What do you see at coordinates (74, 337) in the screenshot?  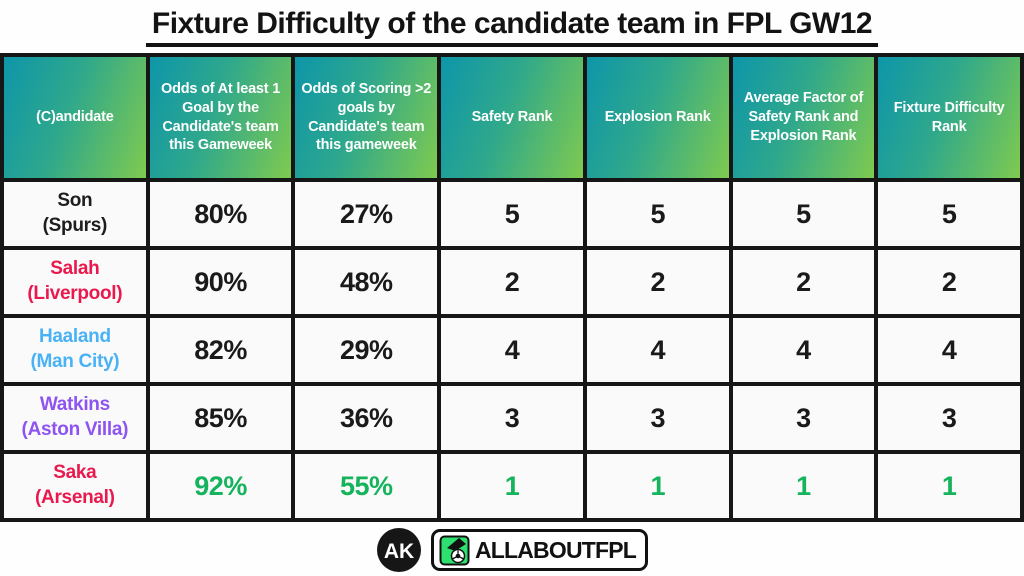 I see `player-name: Haaland` at bounding box center [74, 337].